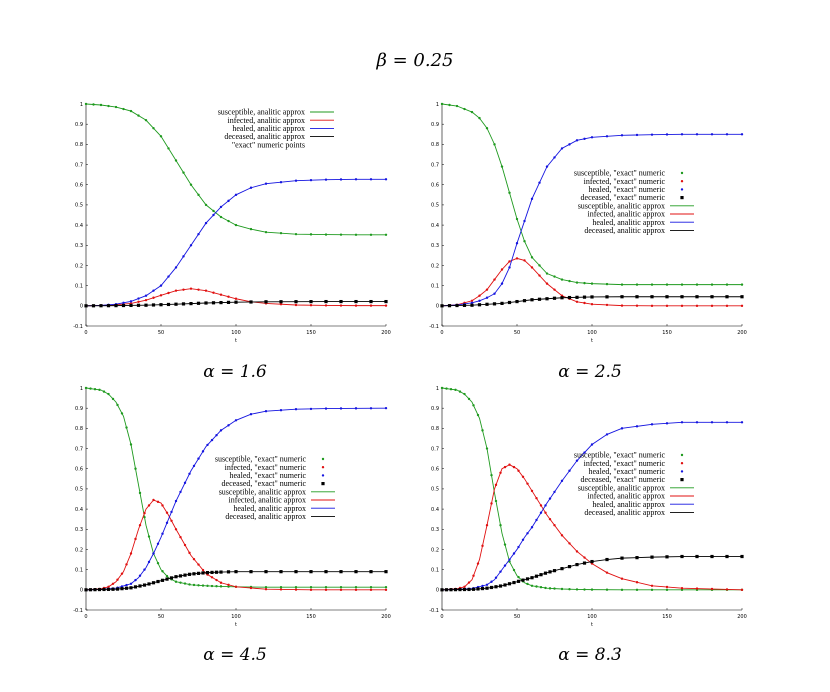  I want to click on legend-label: susceptible, "exact" numeric, so click(620, 173).